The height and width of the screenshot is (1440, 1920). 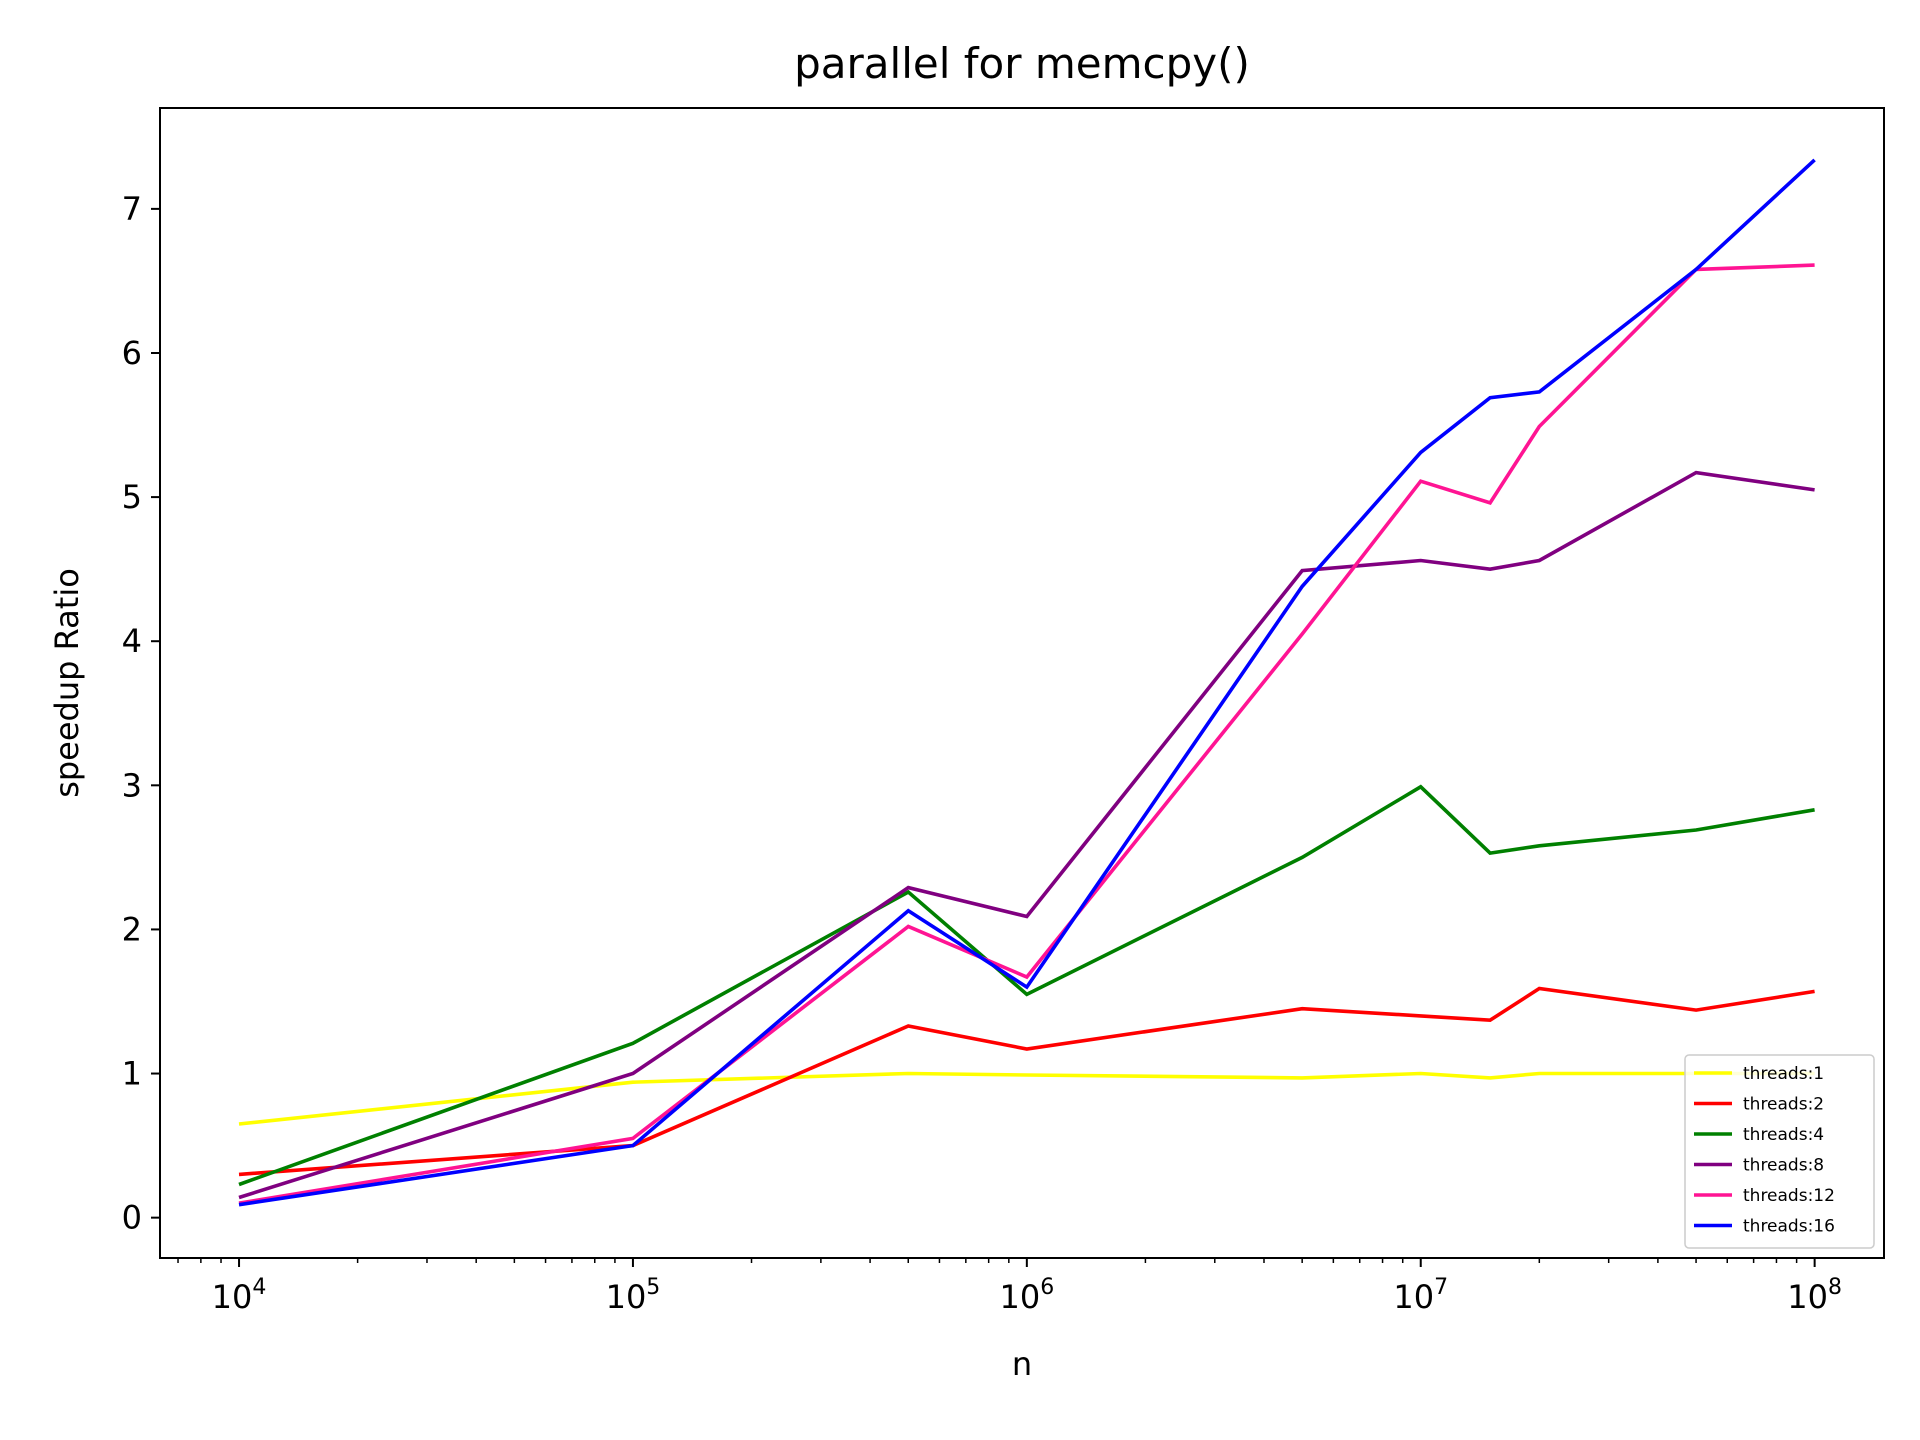 I want to click on y-tick-label: 4, so click(x=132, y=641).